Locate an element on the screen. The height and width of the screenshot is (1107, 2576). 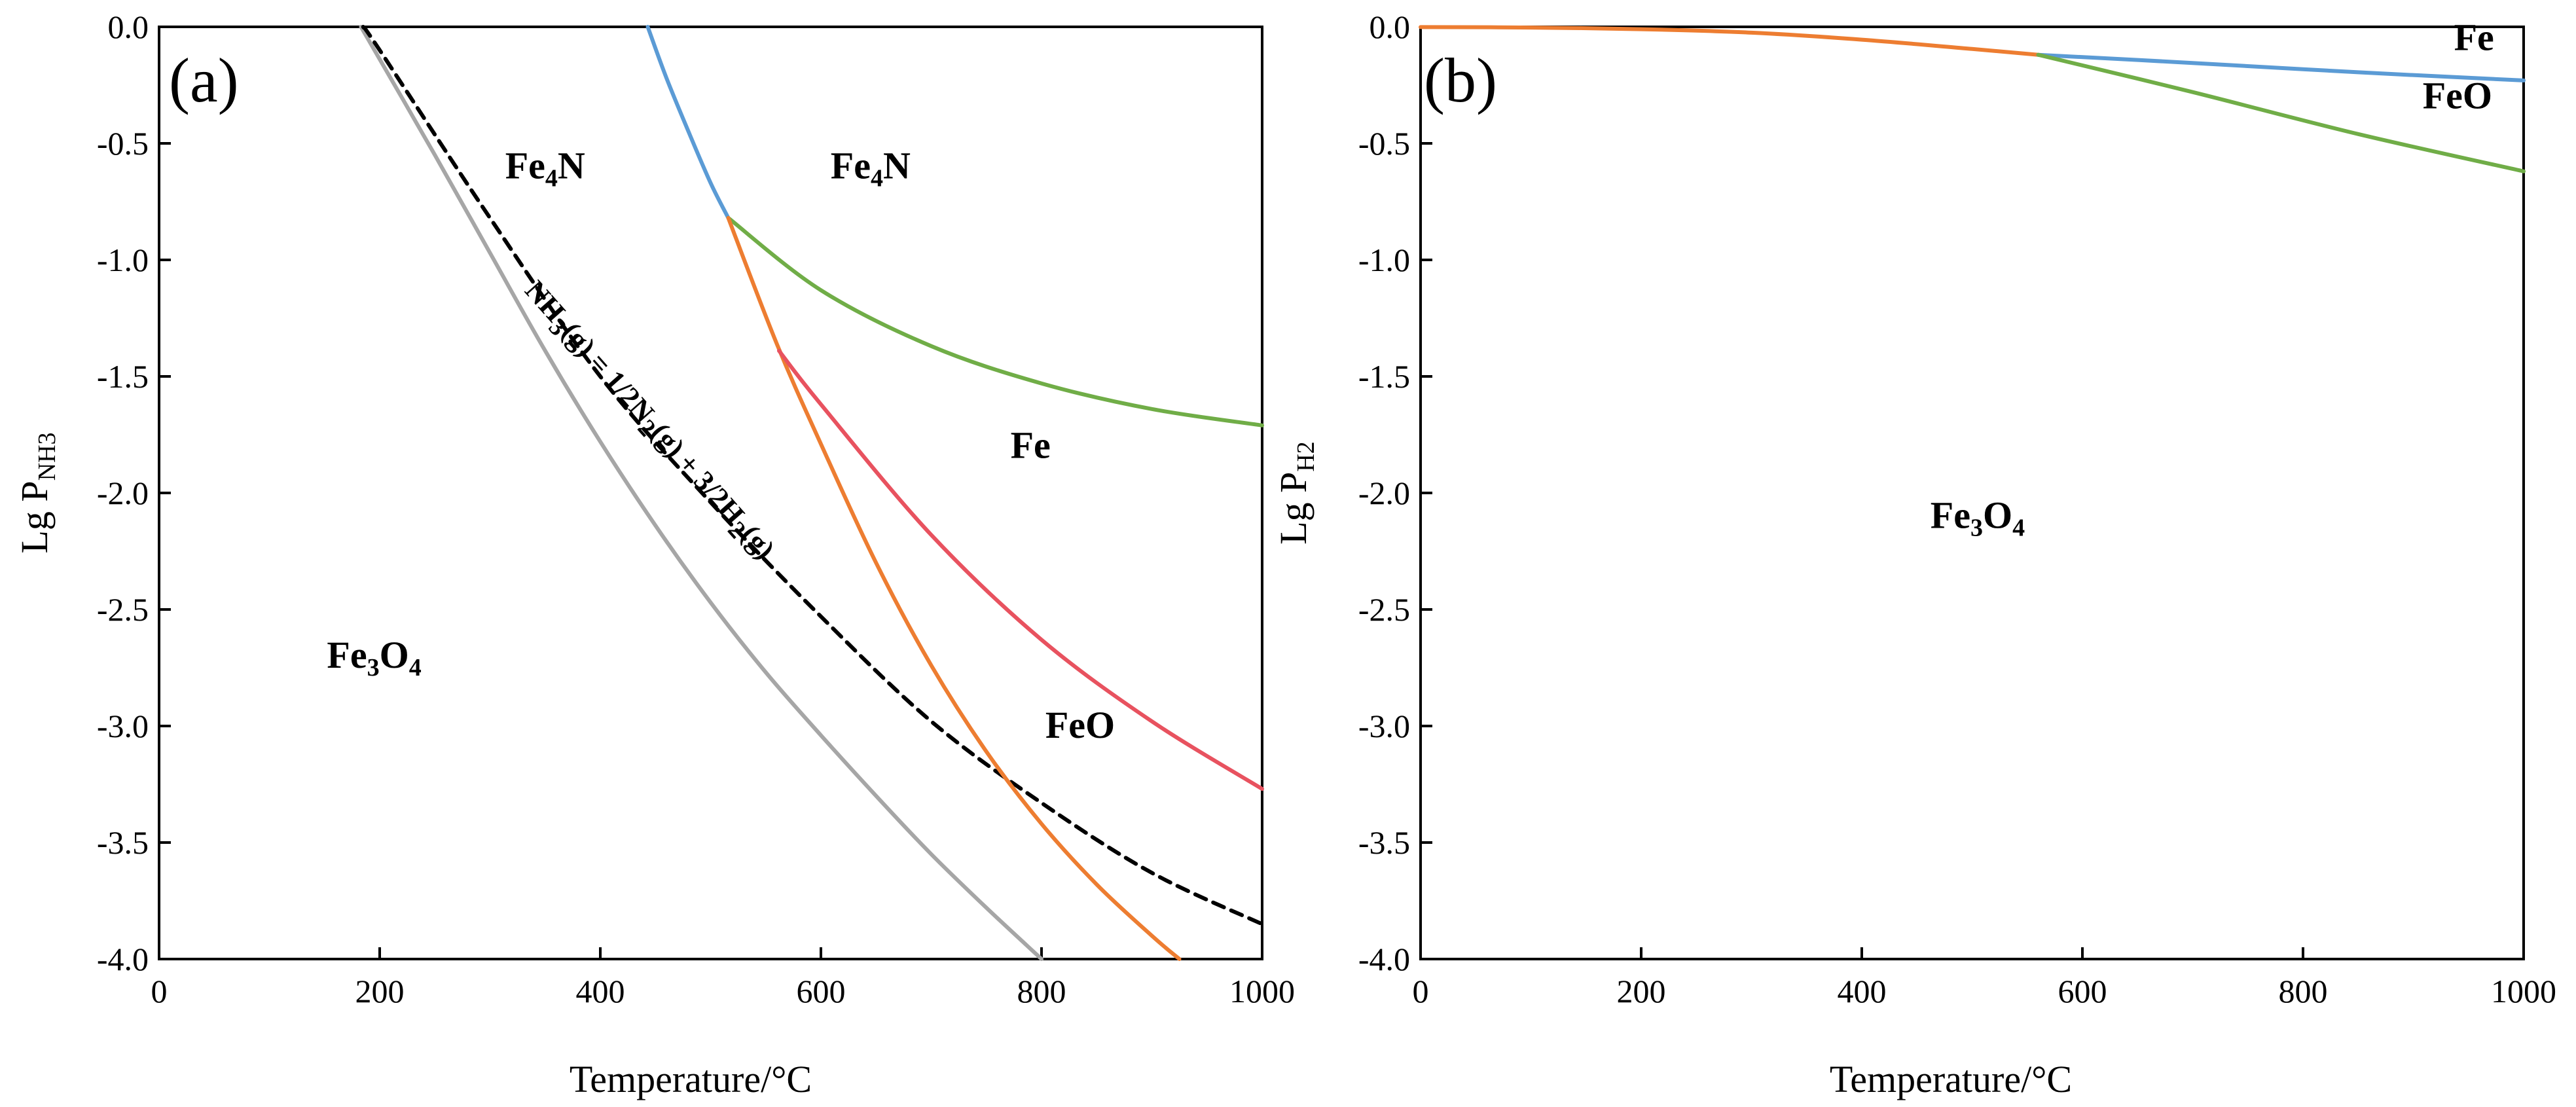
panel-a-series-fe3o4-fe-feo-orange is located at coordinates (954, 588).